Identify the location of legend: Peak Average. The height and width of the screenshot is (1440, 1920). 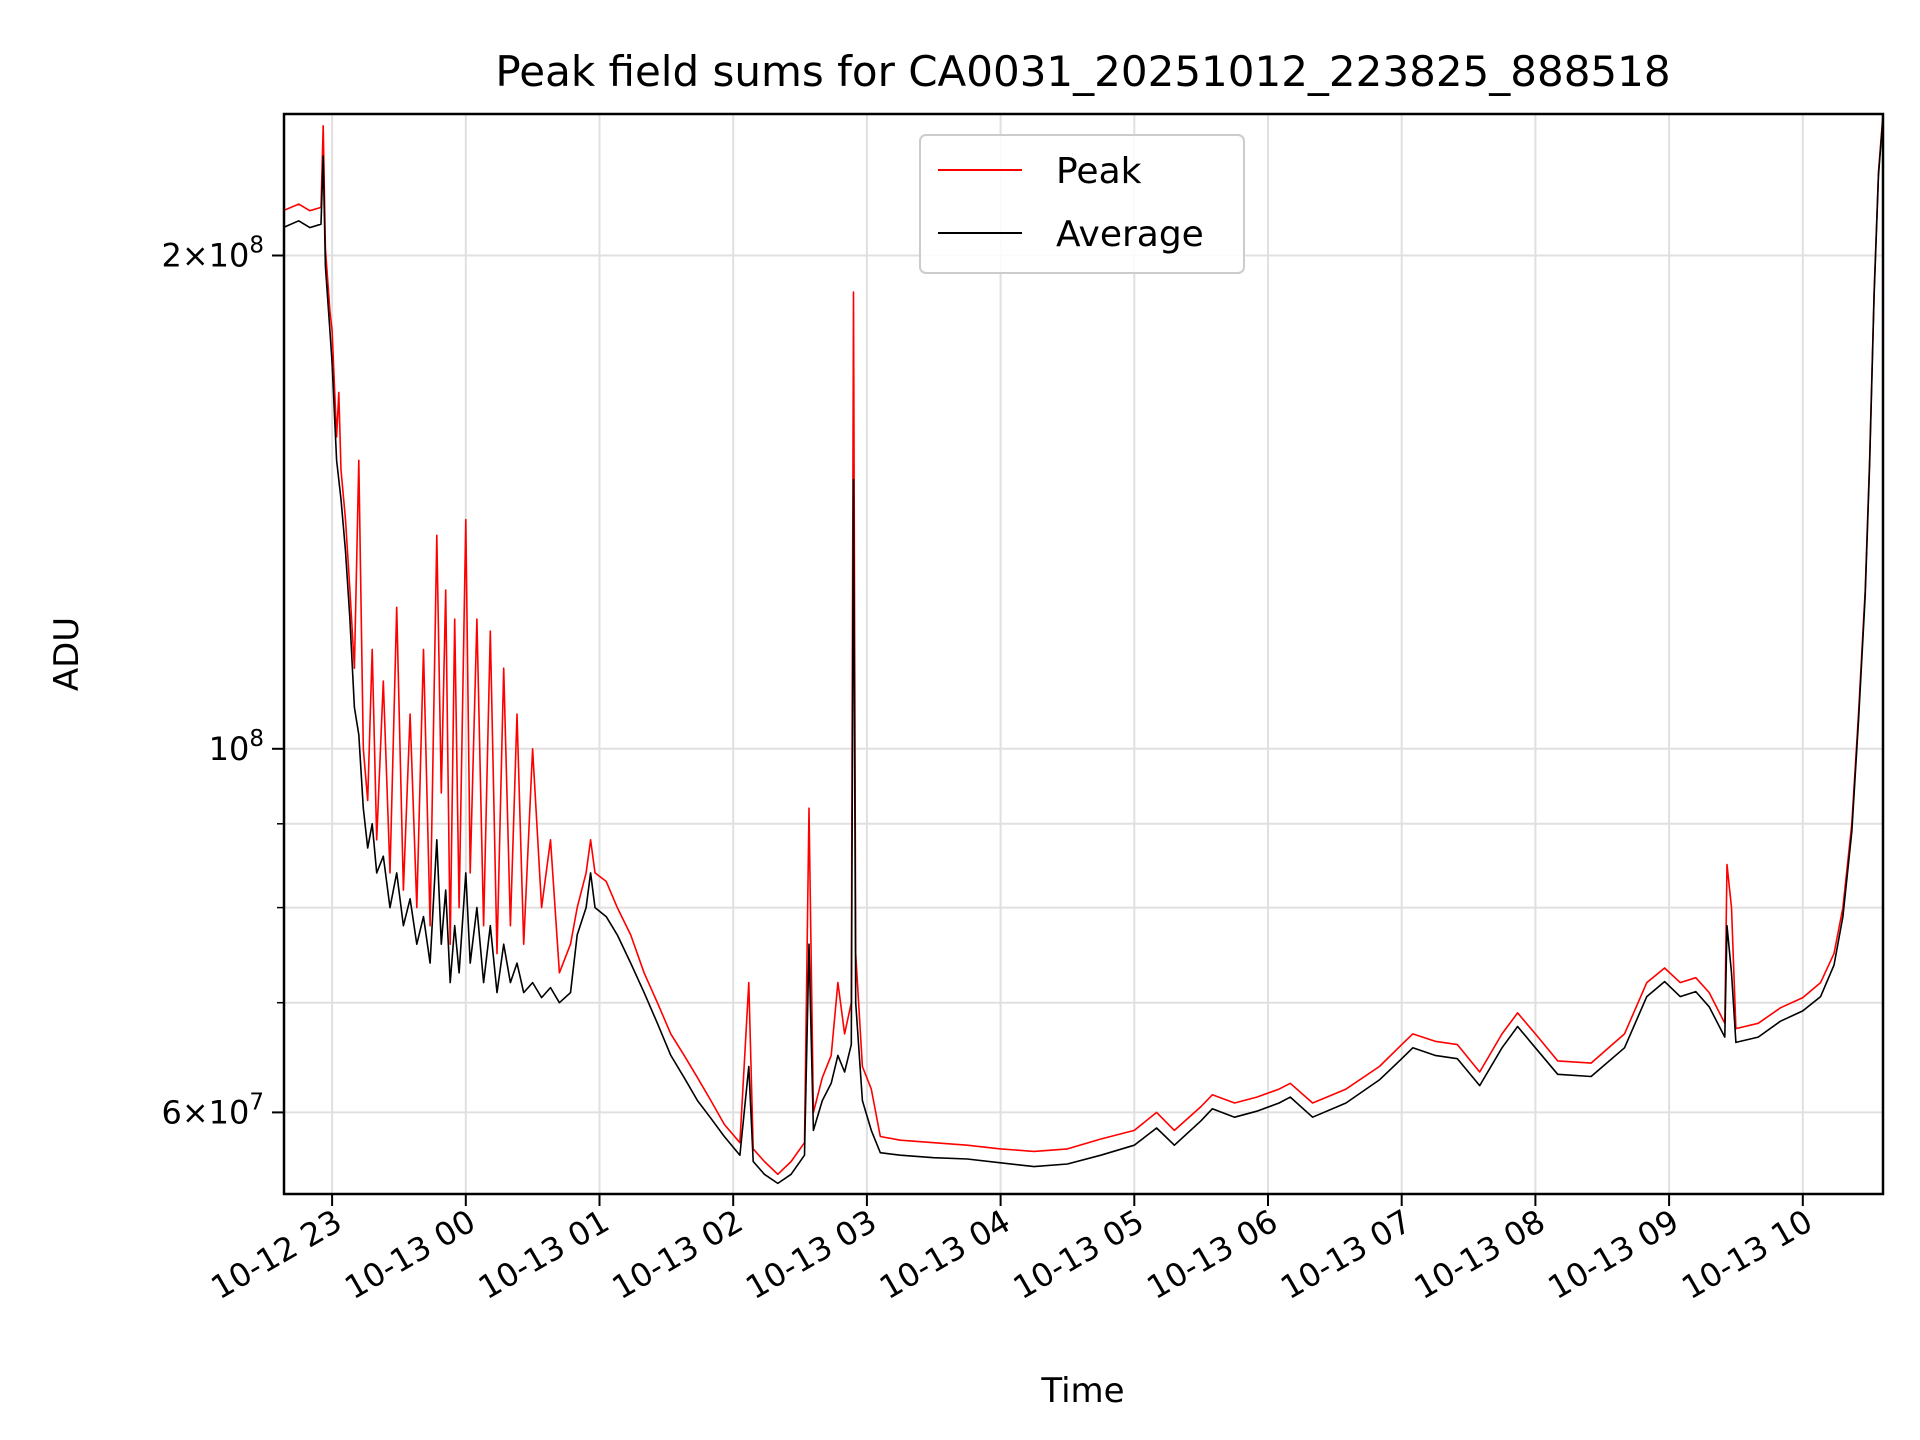
(1082, 204).